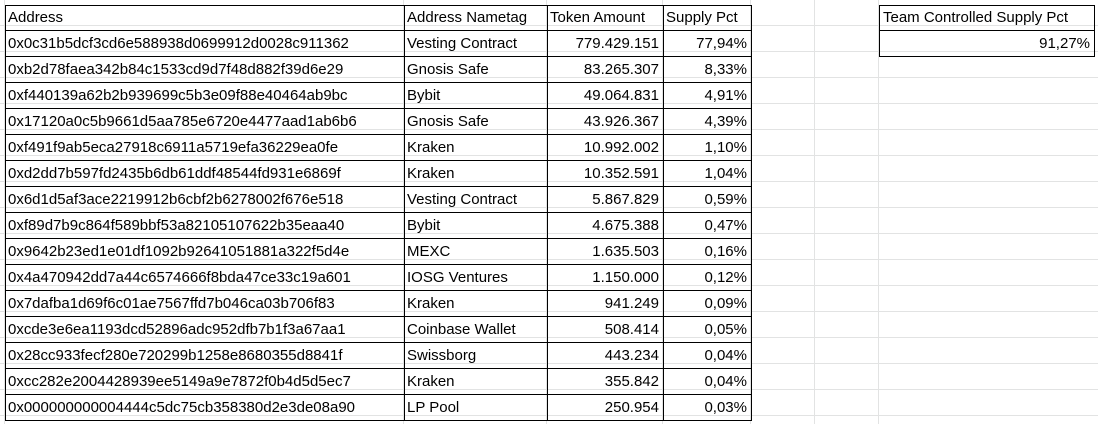  What do you see at coordinates (725, 225) in the screenshot?
I see `supply-pct-cell: 0,47%` at bounding box center [725, 225].